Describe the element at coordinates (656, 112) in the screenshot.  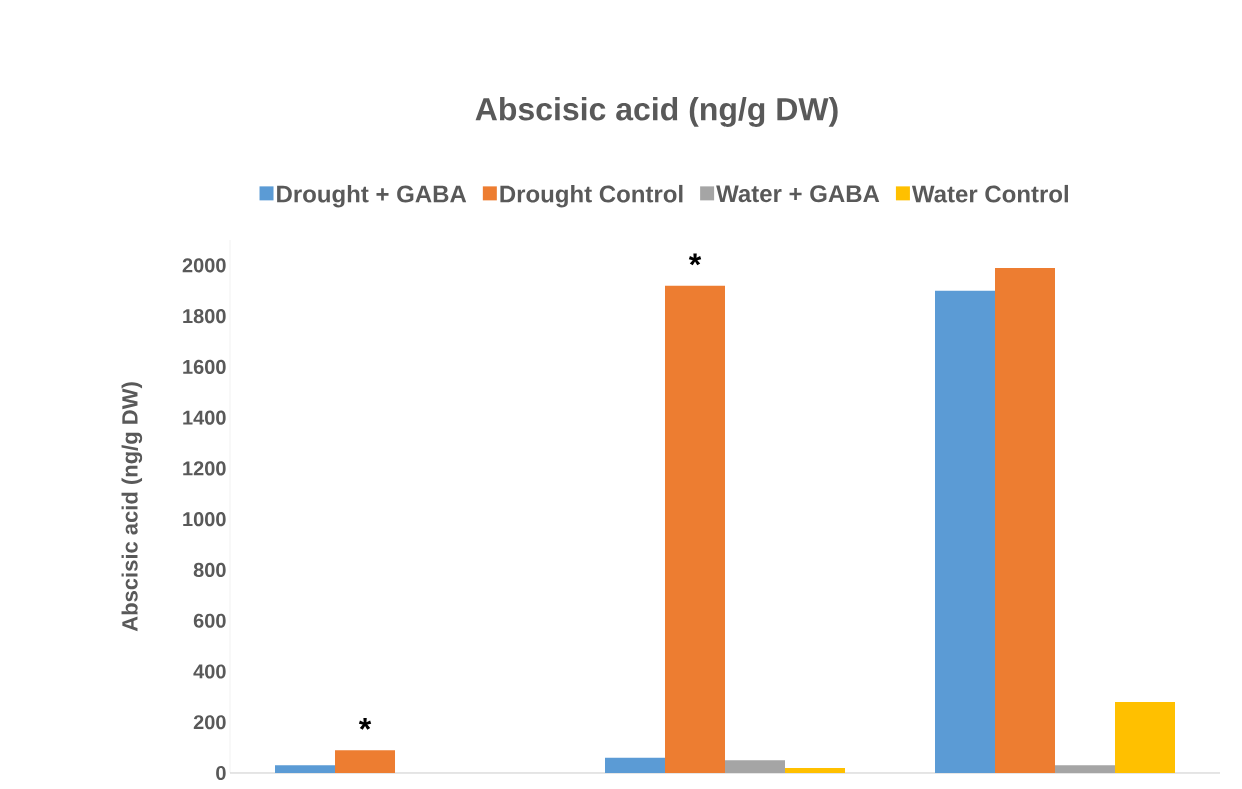
I see `chart-title: Abscisic acid (ng/g DW)` at that location.